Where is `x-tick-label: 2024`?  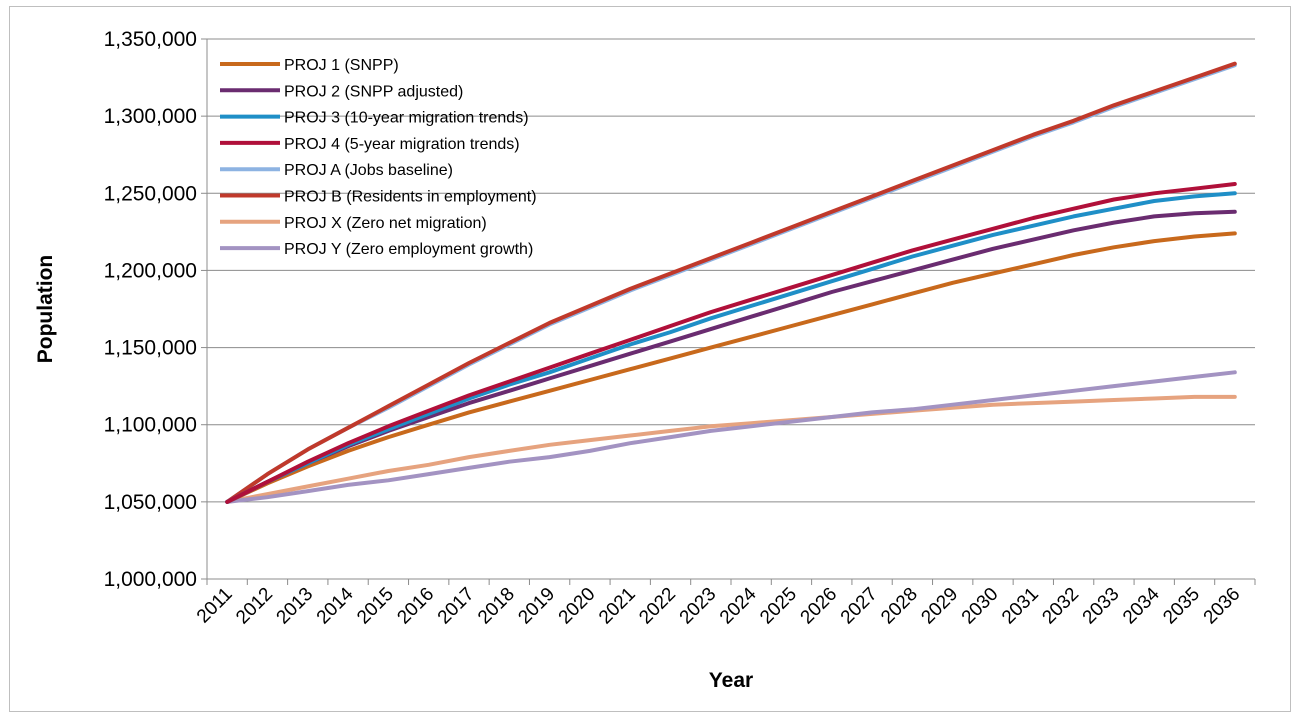 x-tick-label: 2024 is located at coordinates (738, 605).